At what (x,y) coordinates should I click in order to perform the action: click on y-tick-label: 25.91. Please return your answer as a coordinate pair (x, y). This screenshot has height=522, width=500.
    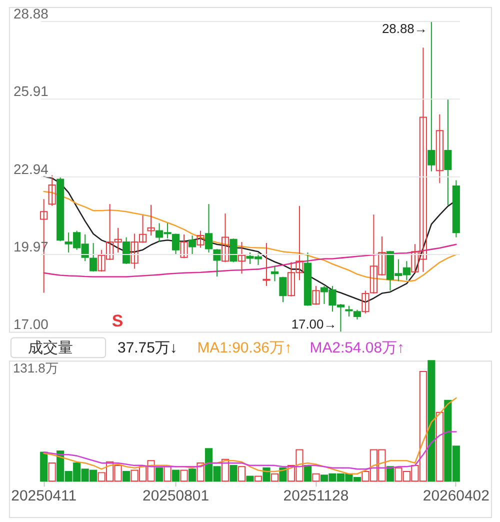
    Looking at the image, I should click on (31, 91).